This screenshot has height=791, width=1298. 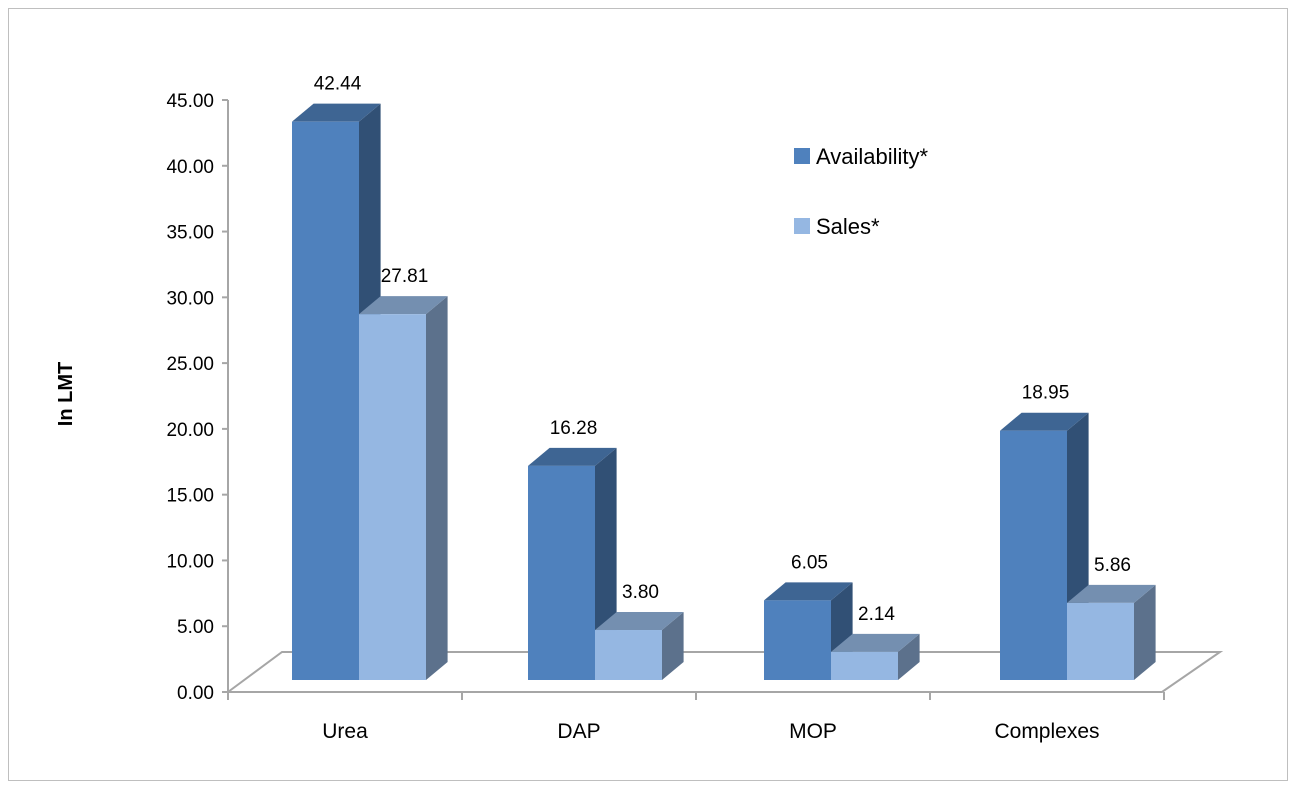 I want to click on x-axis: Urea DAP MOP Complexes, so click(x=696, y=717).